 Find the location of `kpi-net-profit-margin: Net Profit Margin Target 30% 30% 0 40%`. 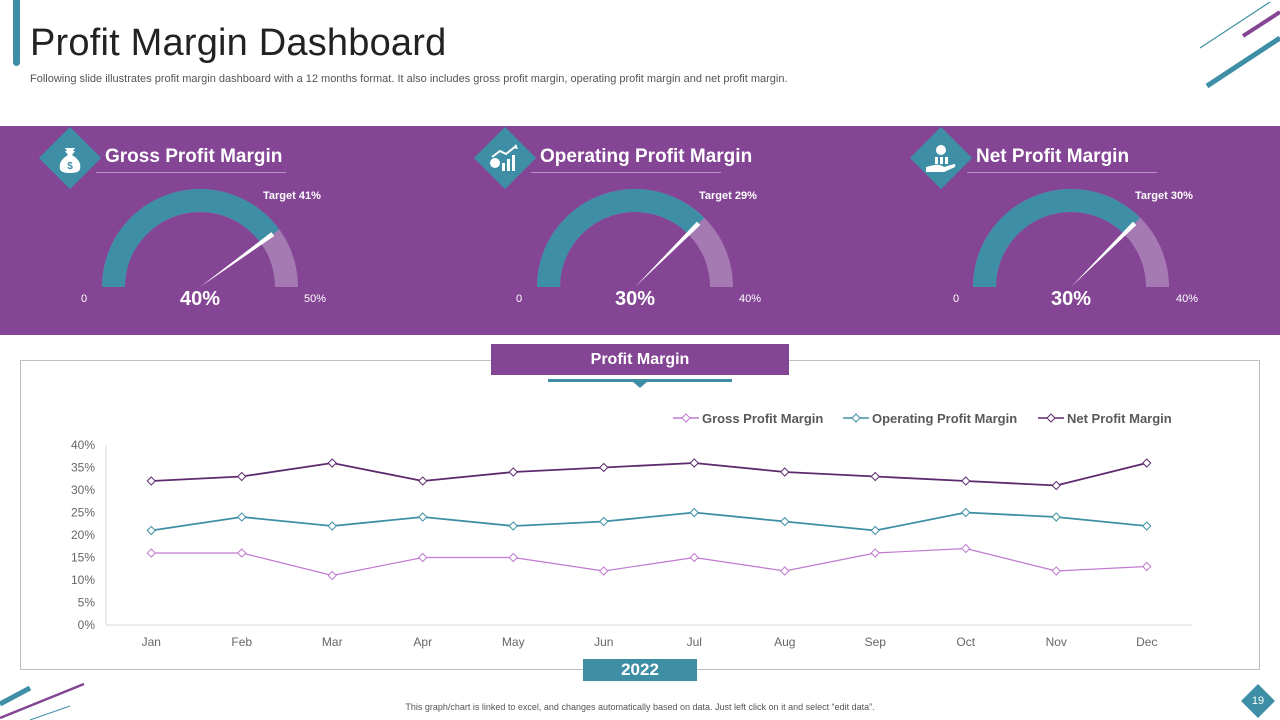

kpi-net-profit-margin: Net Profit Margin Target 30% 30% 0 40% is located at coordinates (1075, 230).